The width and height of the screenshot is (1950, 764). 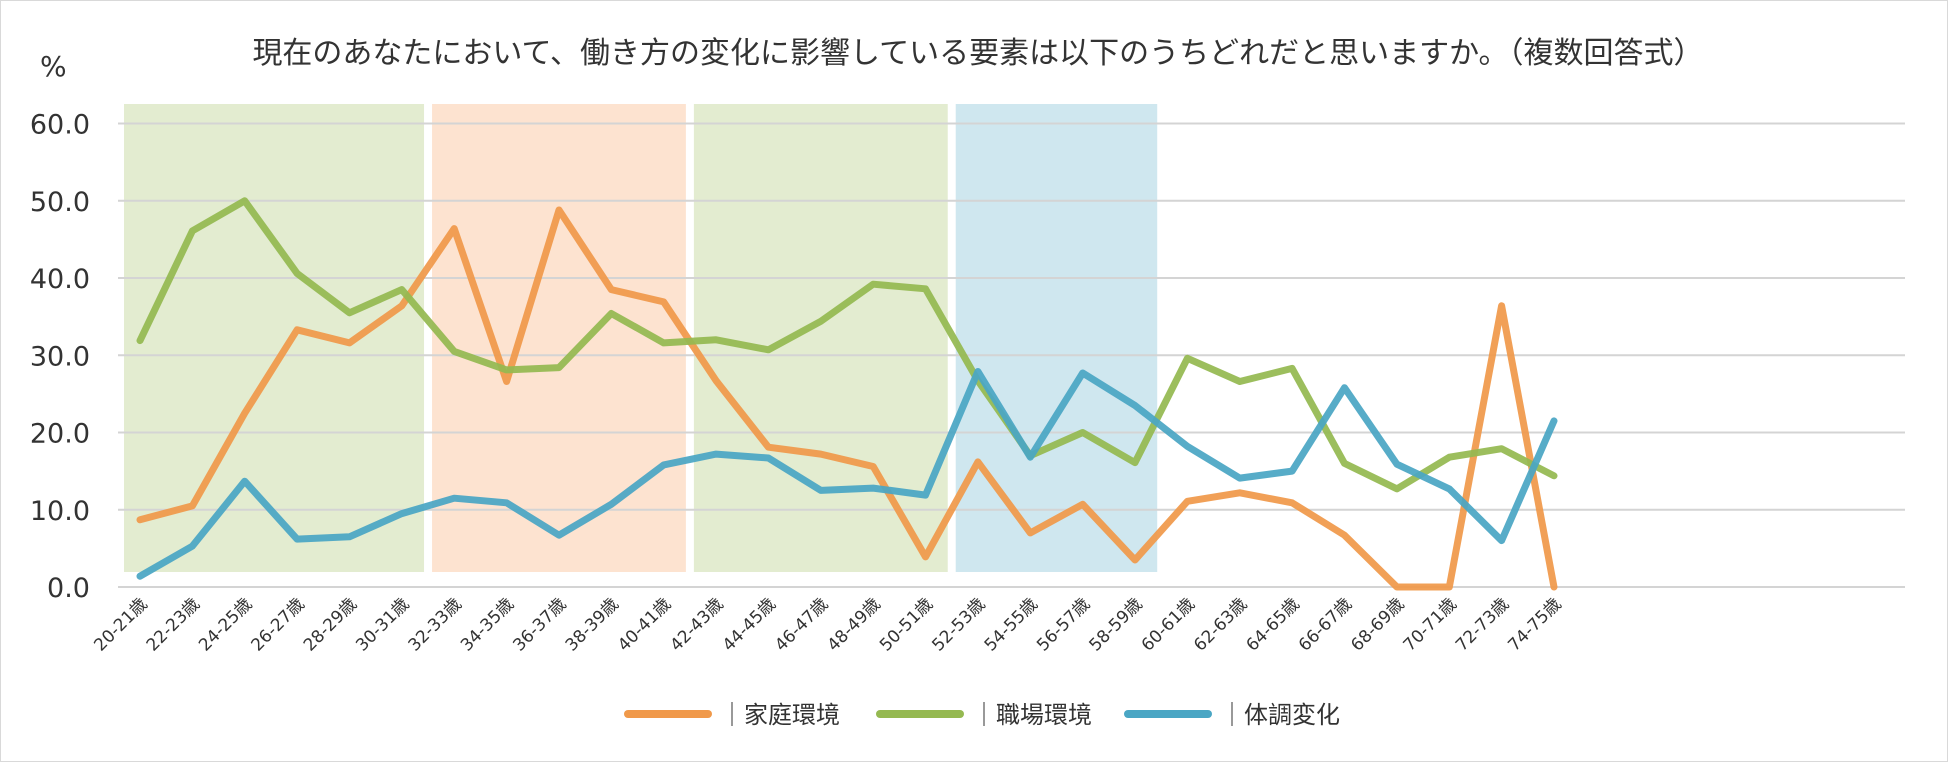 What do you see at coordinates (1115, 624) in the screenshot?
I see `x-tick-label: 58-59歳` at bounding box center [1115, 624].